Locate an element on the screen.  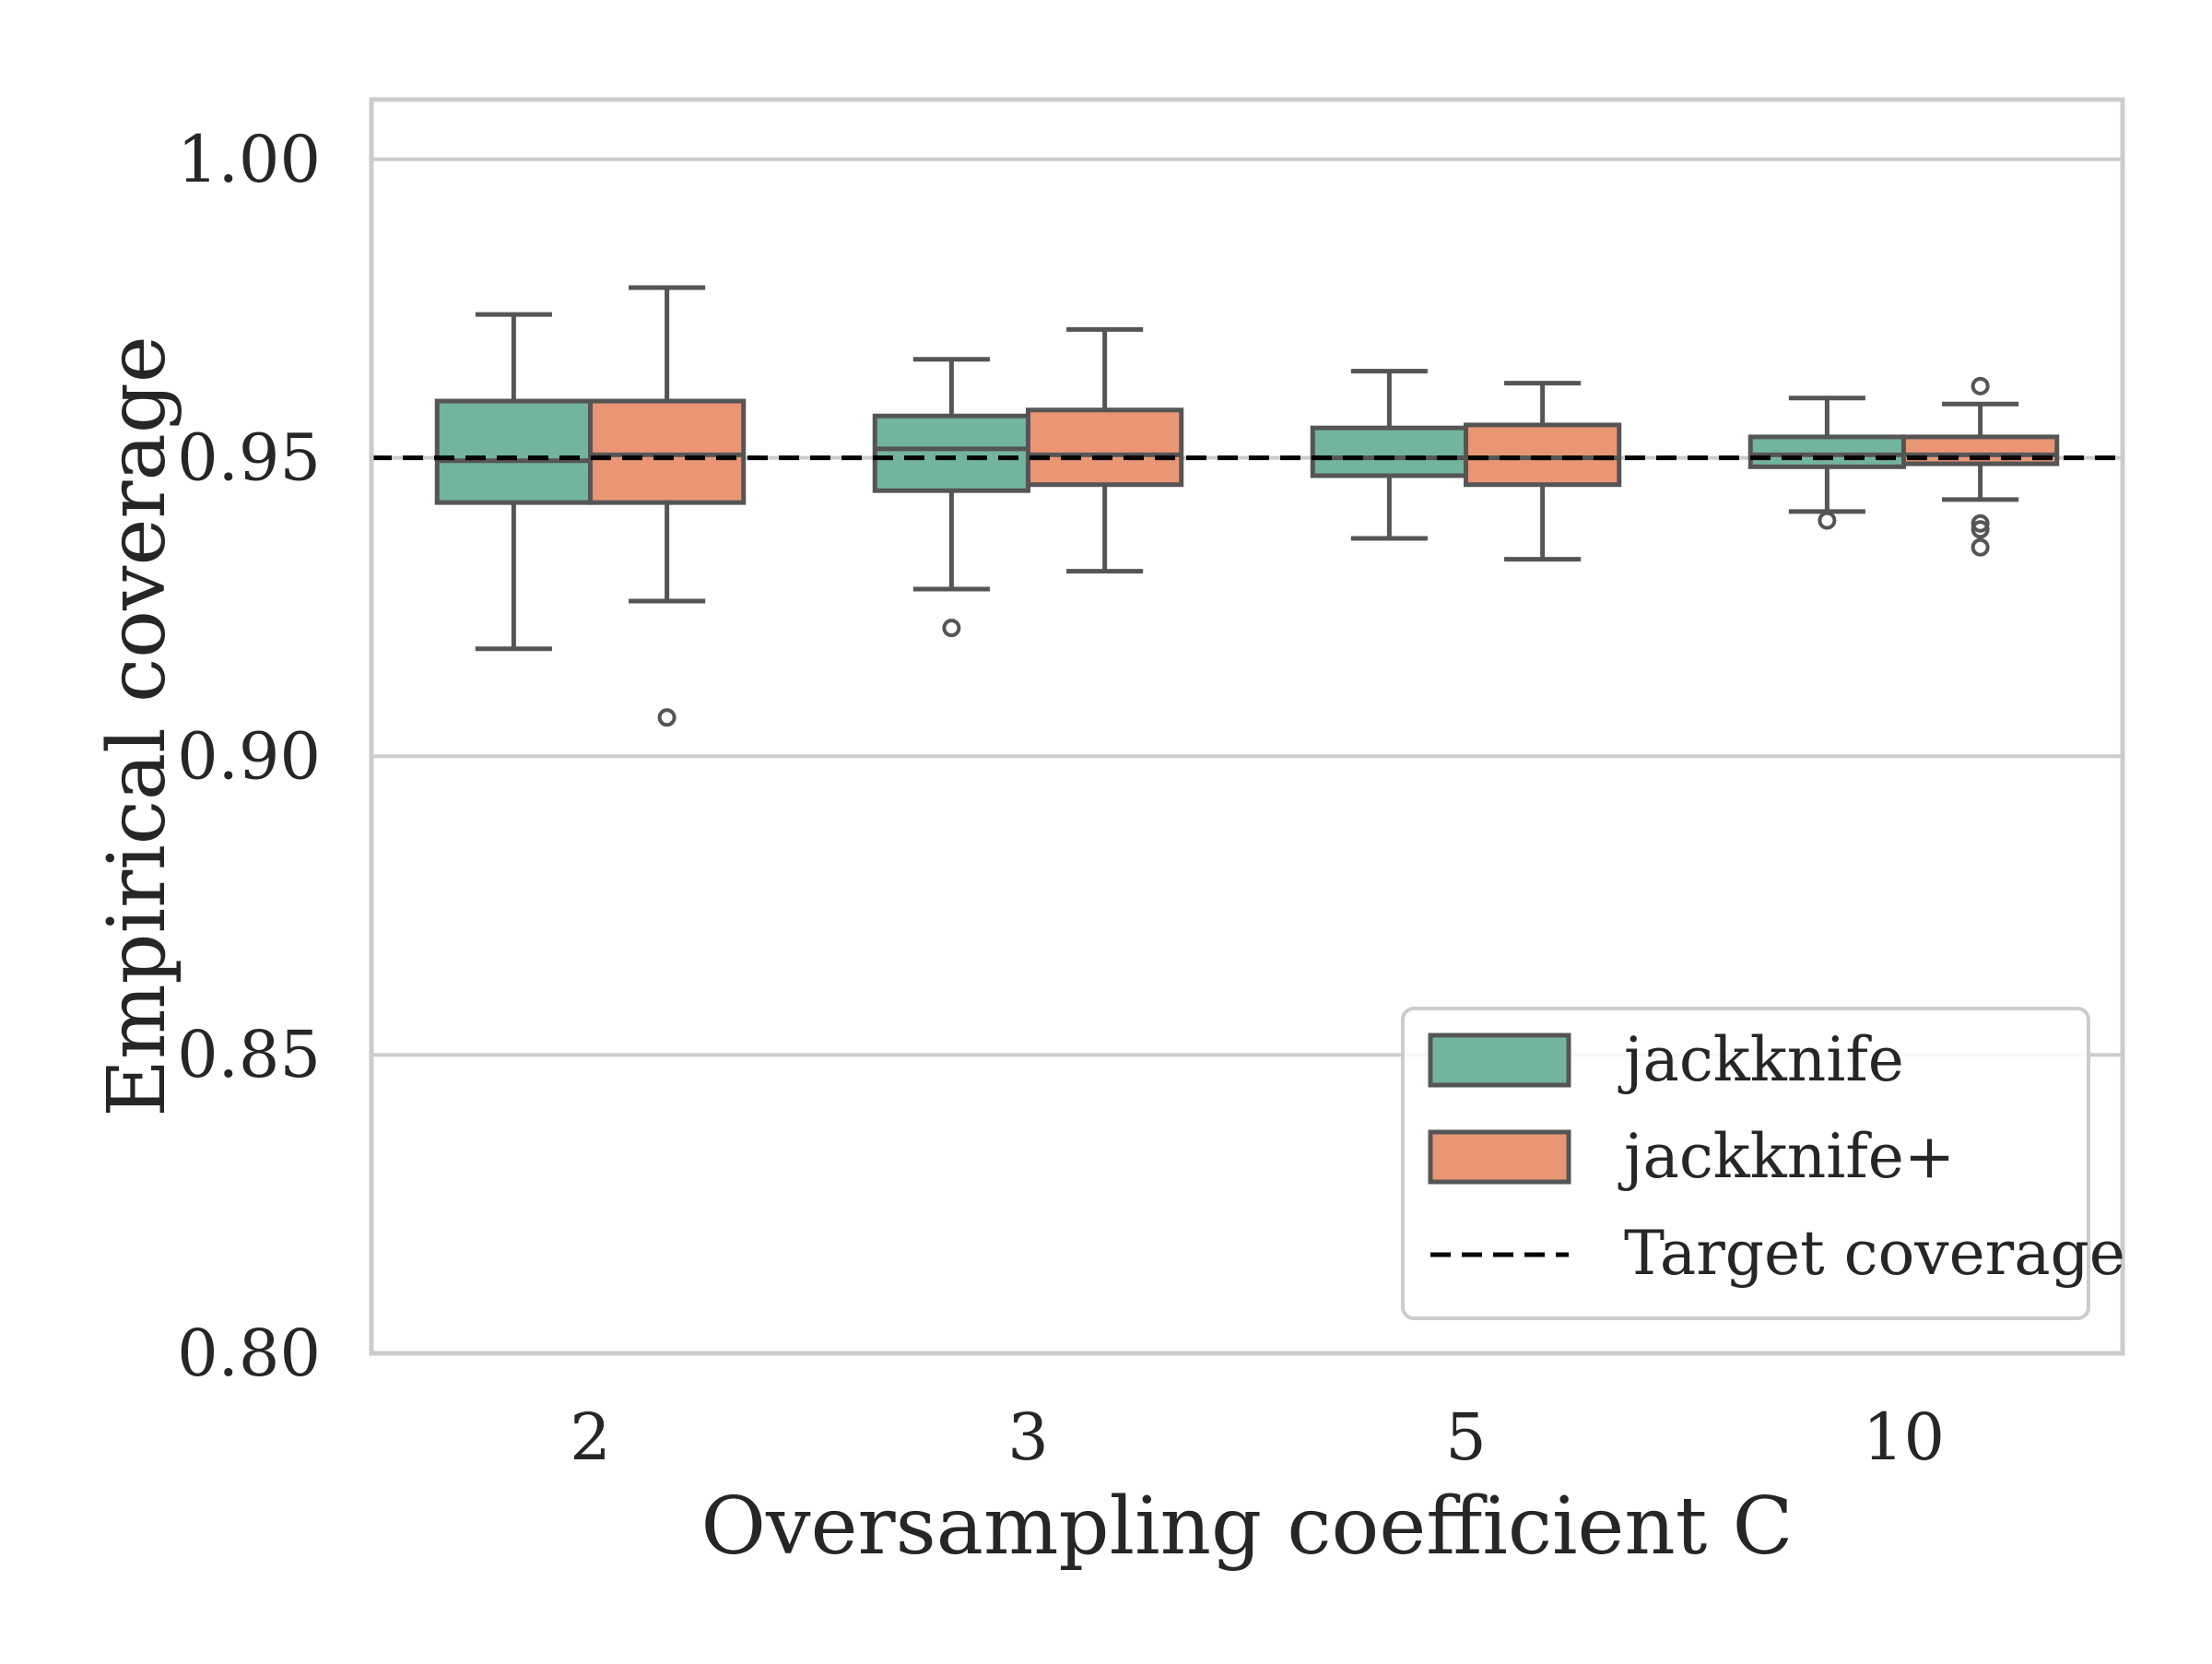
legend-swatch-jackknife is located at coordinates (1499, 1060).